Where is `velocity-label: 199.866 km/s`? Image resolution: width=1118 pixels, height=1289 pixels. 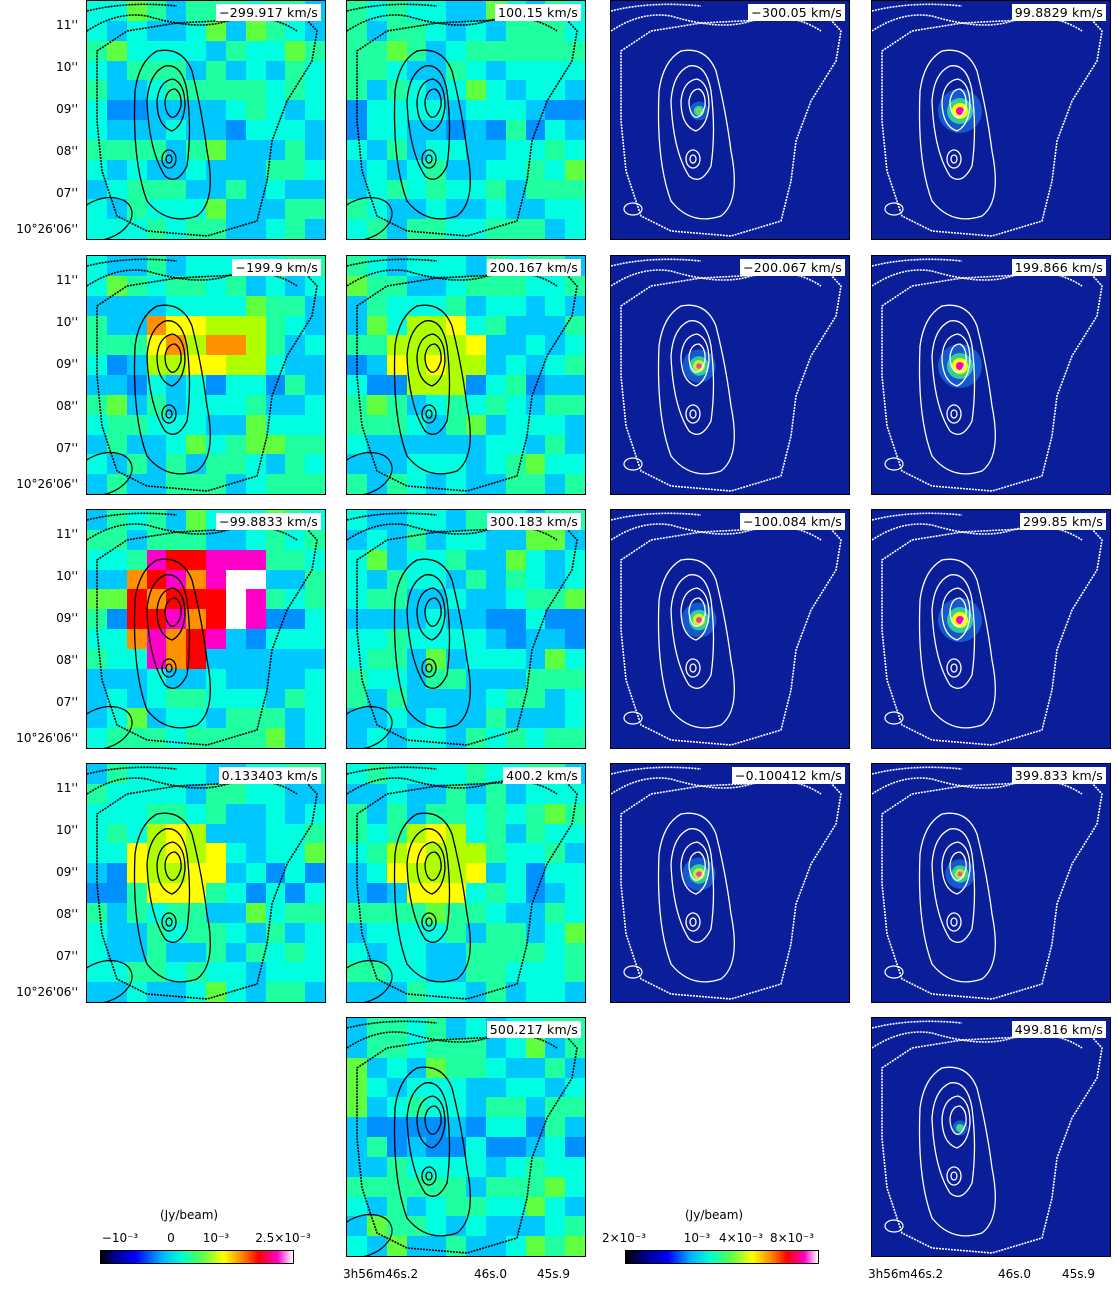
velocity-label: 199.866 km/s is located at coordinates (1058, 267).